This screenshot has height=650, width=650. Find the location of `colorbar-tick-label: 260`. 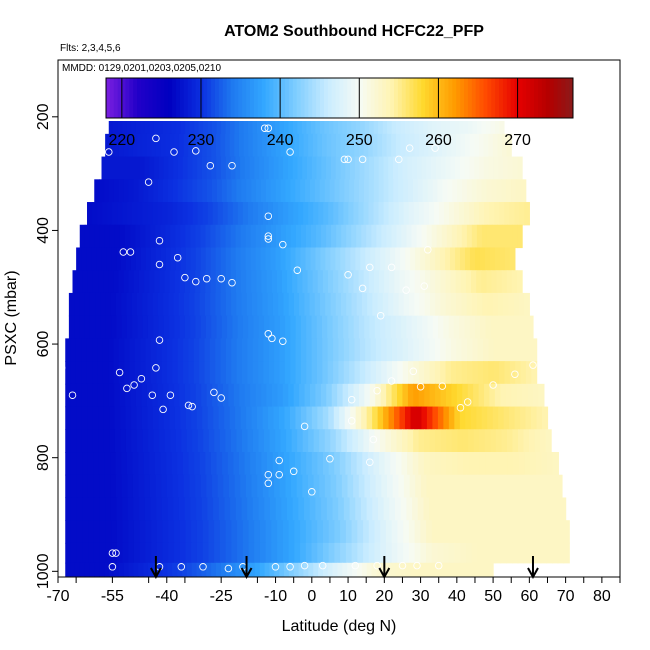

colorbar-tick-label: 260 is located at coordinates (438, 140).